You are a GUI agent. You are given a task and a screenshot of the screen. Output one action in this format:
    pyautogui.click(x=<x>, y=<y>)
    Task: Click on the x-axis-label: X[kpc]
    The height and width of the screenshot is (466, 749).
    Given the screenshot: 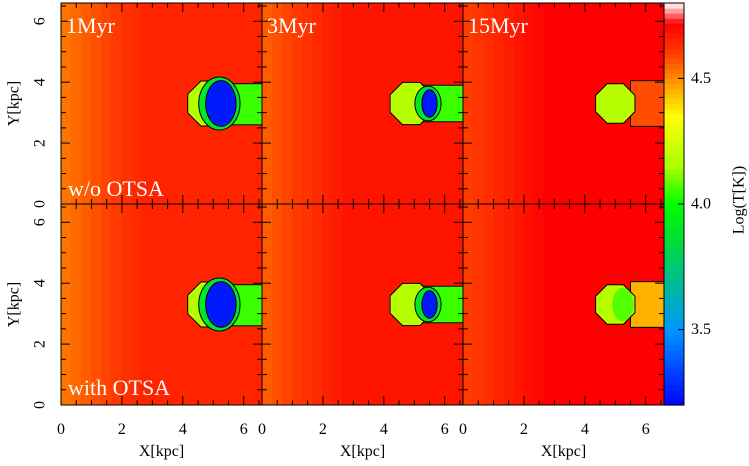 What is the action you would take?
    pyautogui.click(x=362, y=451)
    